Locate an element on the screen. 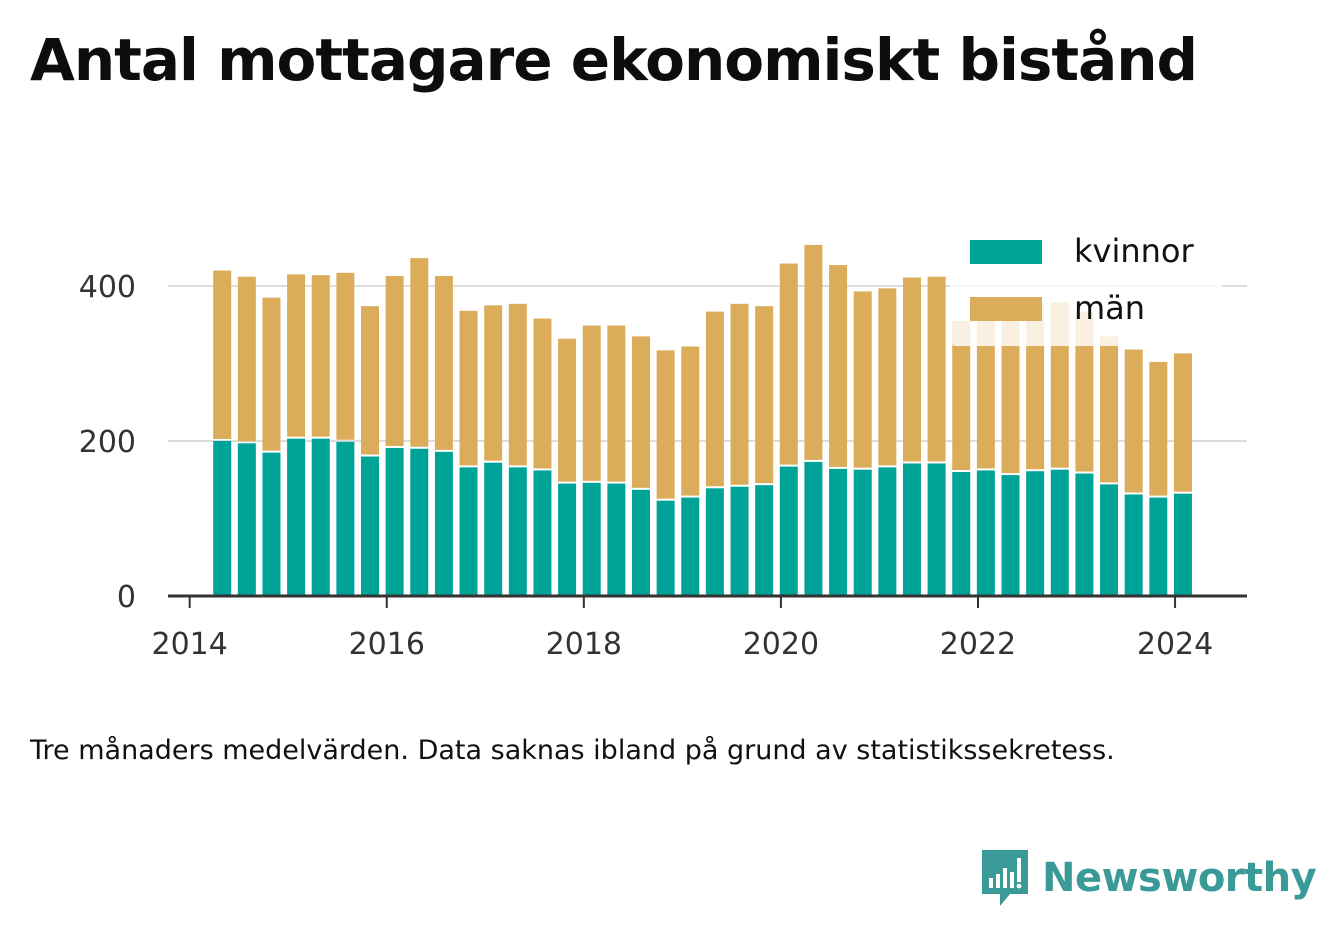 The image size is (1322, 939). x-tick-label-2024: 2024 is located at coordinates (1175, 644).